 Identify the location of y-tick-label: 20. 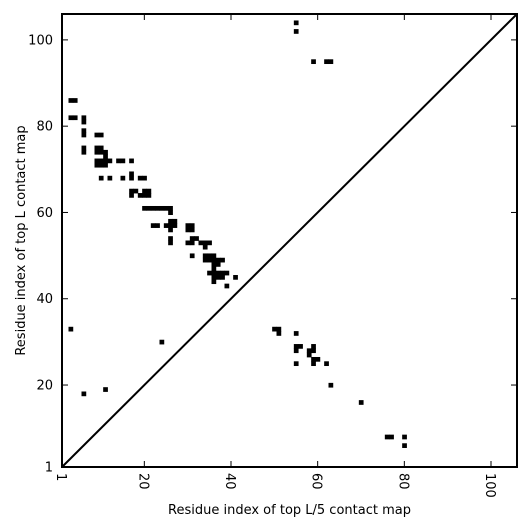
(44, 386).